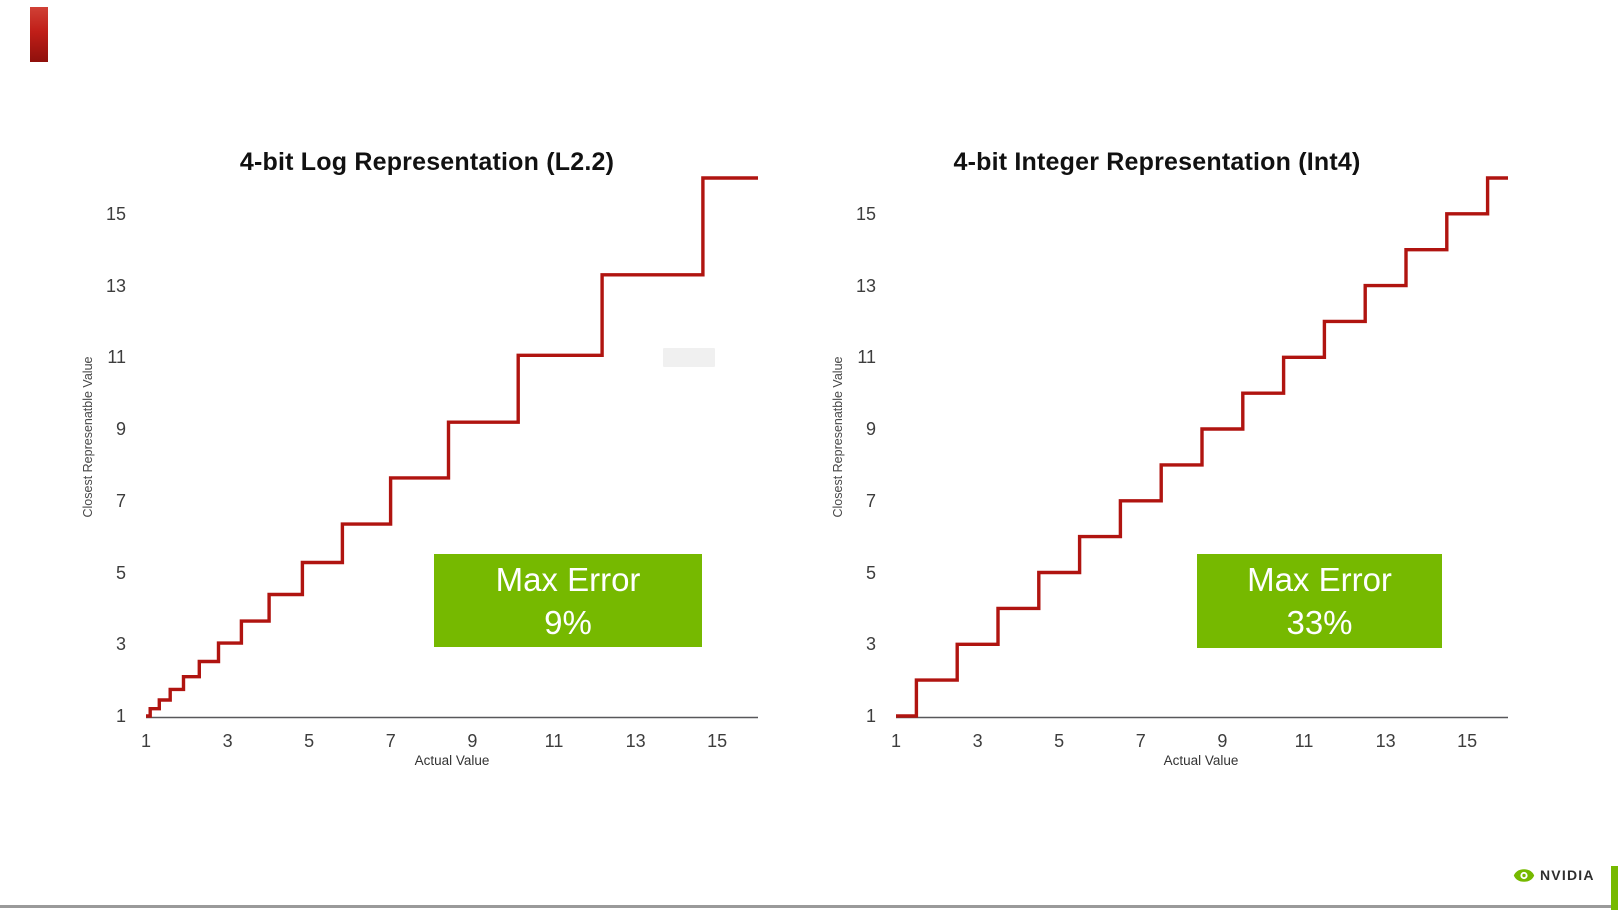 The width and height of the screenshot is (1618, 910). What do you see at coordinates (1524, 875) in the screenshot?
I see `nvidia-eye-icon` at bounding box center [1524, 875].